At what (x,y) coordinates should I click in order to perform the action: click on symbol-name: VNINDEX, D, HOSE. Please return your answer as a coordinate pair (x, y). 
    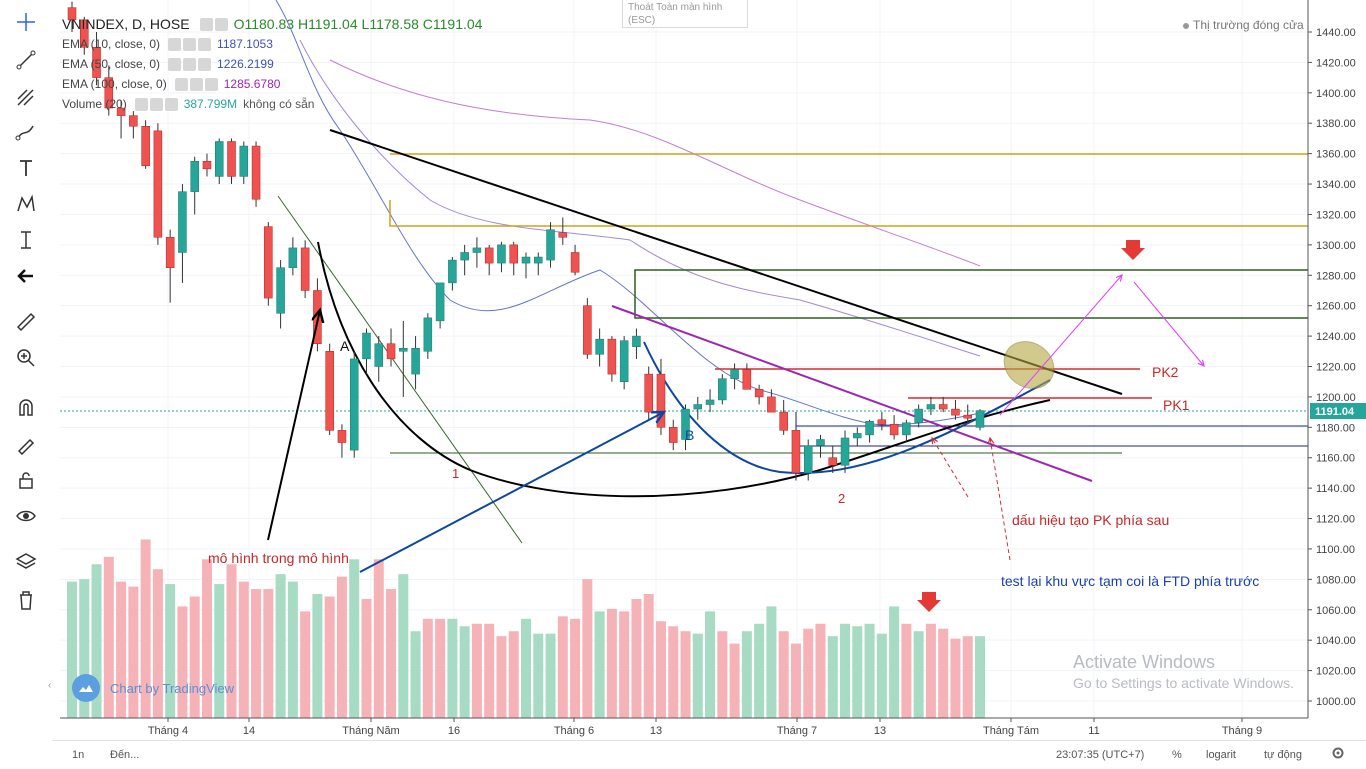
    Looking at the image, I should click on (126, 24).